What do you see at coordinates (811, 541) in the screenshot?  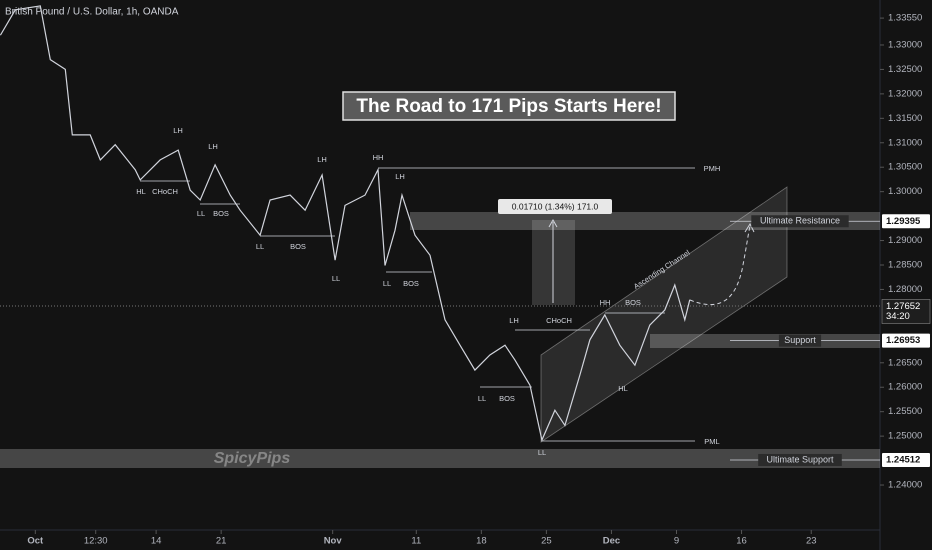 I see `x-tick-label: 23` at bounding box center [811, 541].